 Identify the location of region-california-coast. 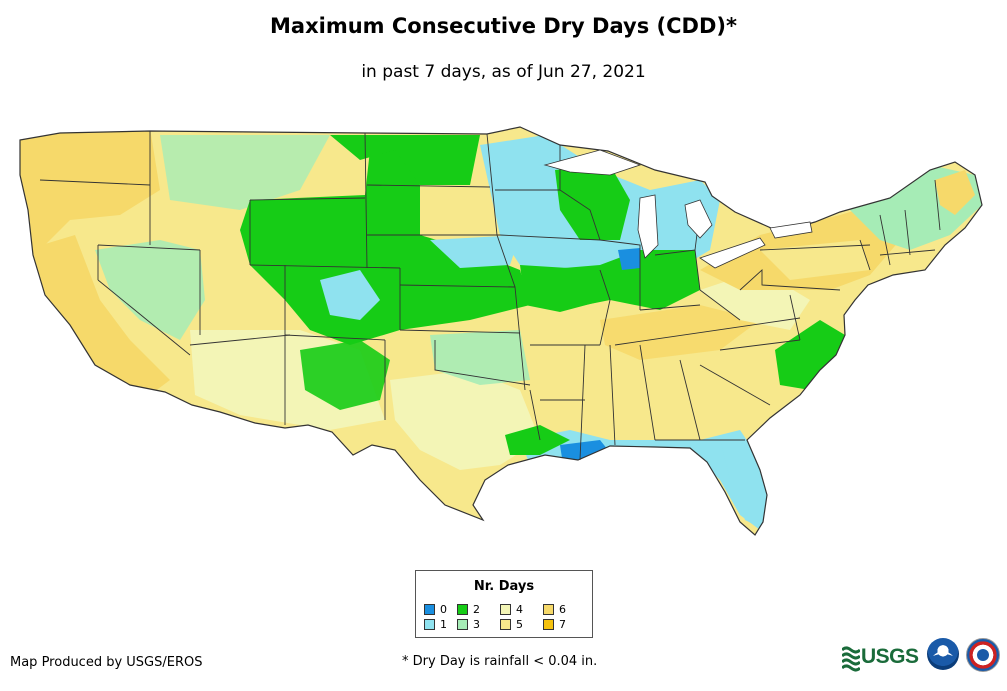
(97, 315).